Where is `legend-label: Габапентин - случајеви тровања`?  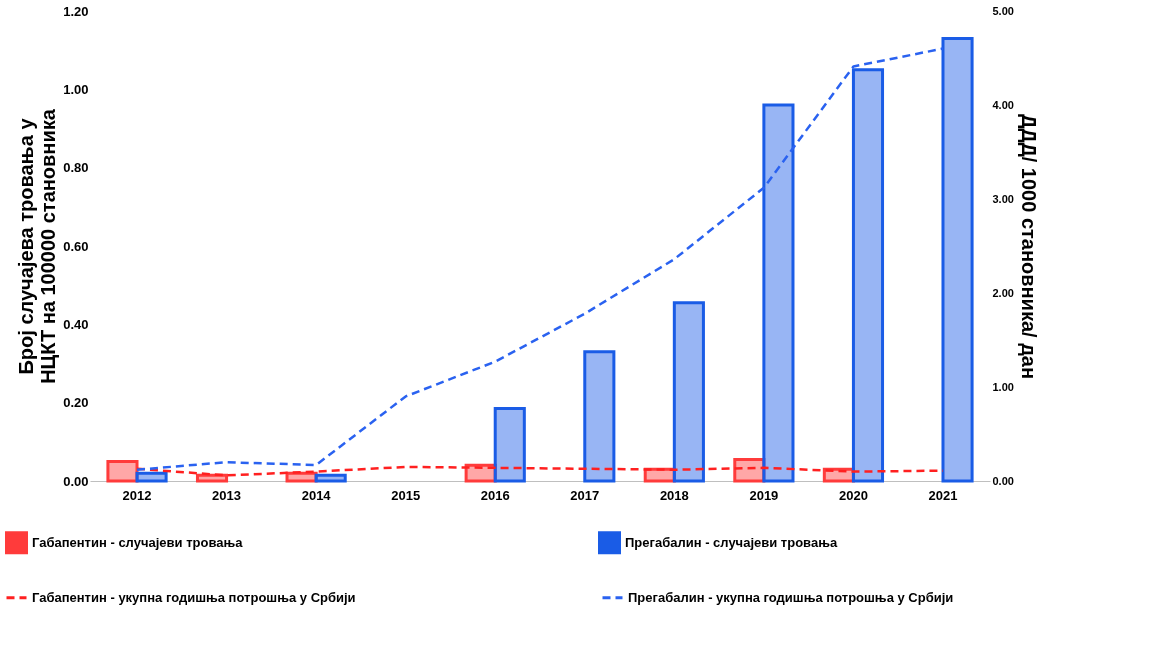 legend-label: Габапентин - случајеви тровања is located at coordinates (138, 542).